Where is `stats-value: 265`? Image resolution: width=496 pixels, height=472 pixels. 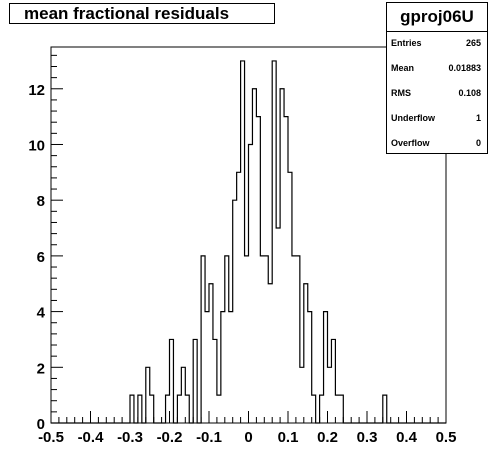
stats-value: 265 is located at coordinates (473, 43).